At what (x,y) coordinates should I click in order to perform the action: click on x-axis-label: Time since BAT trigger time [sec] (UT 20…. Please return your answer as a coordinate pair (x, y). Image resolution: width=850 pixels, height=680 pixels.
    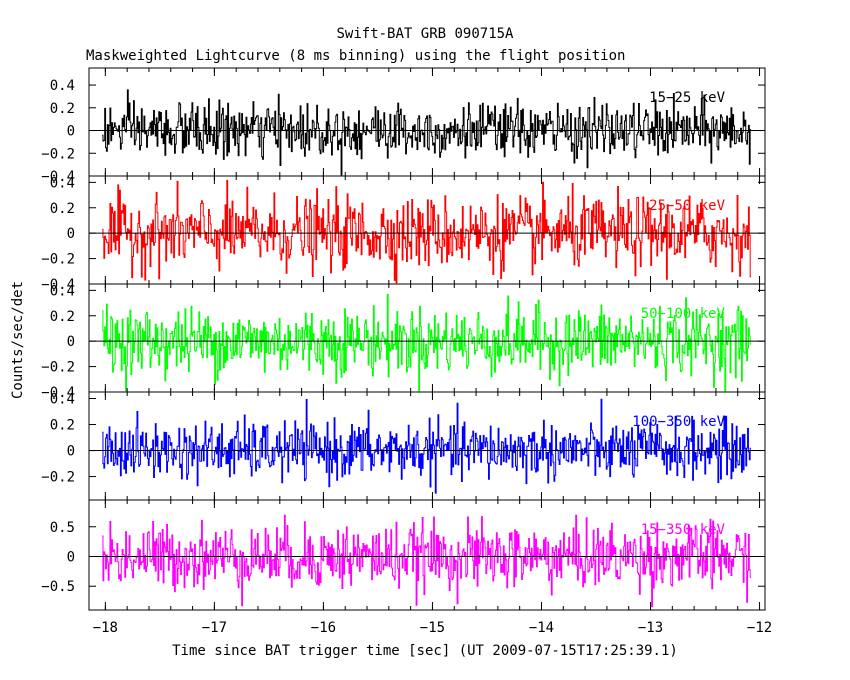
    Looking at the image, I should click on (425, 651).